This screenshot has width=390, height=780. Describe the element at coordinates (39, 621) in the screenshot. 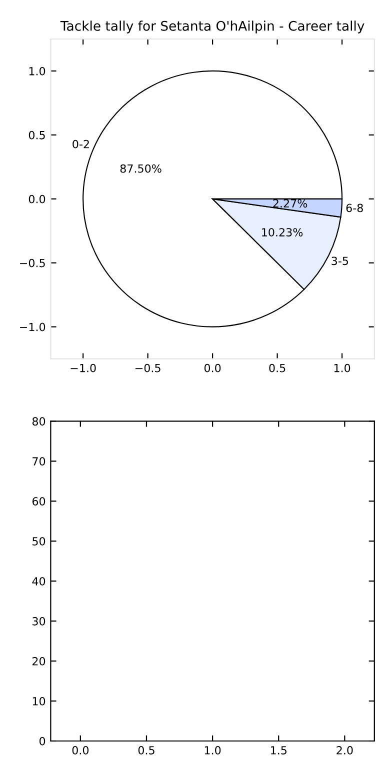

I see `y-tick-label: 30` at that location.